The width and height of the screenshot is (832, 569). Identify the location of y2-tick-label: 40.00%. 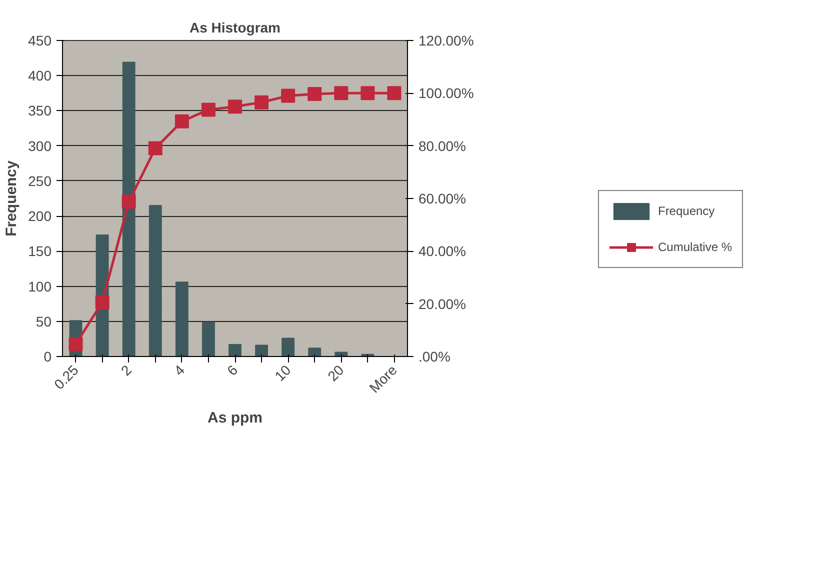
(442, 251).